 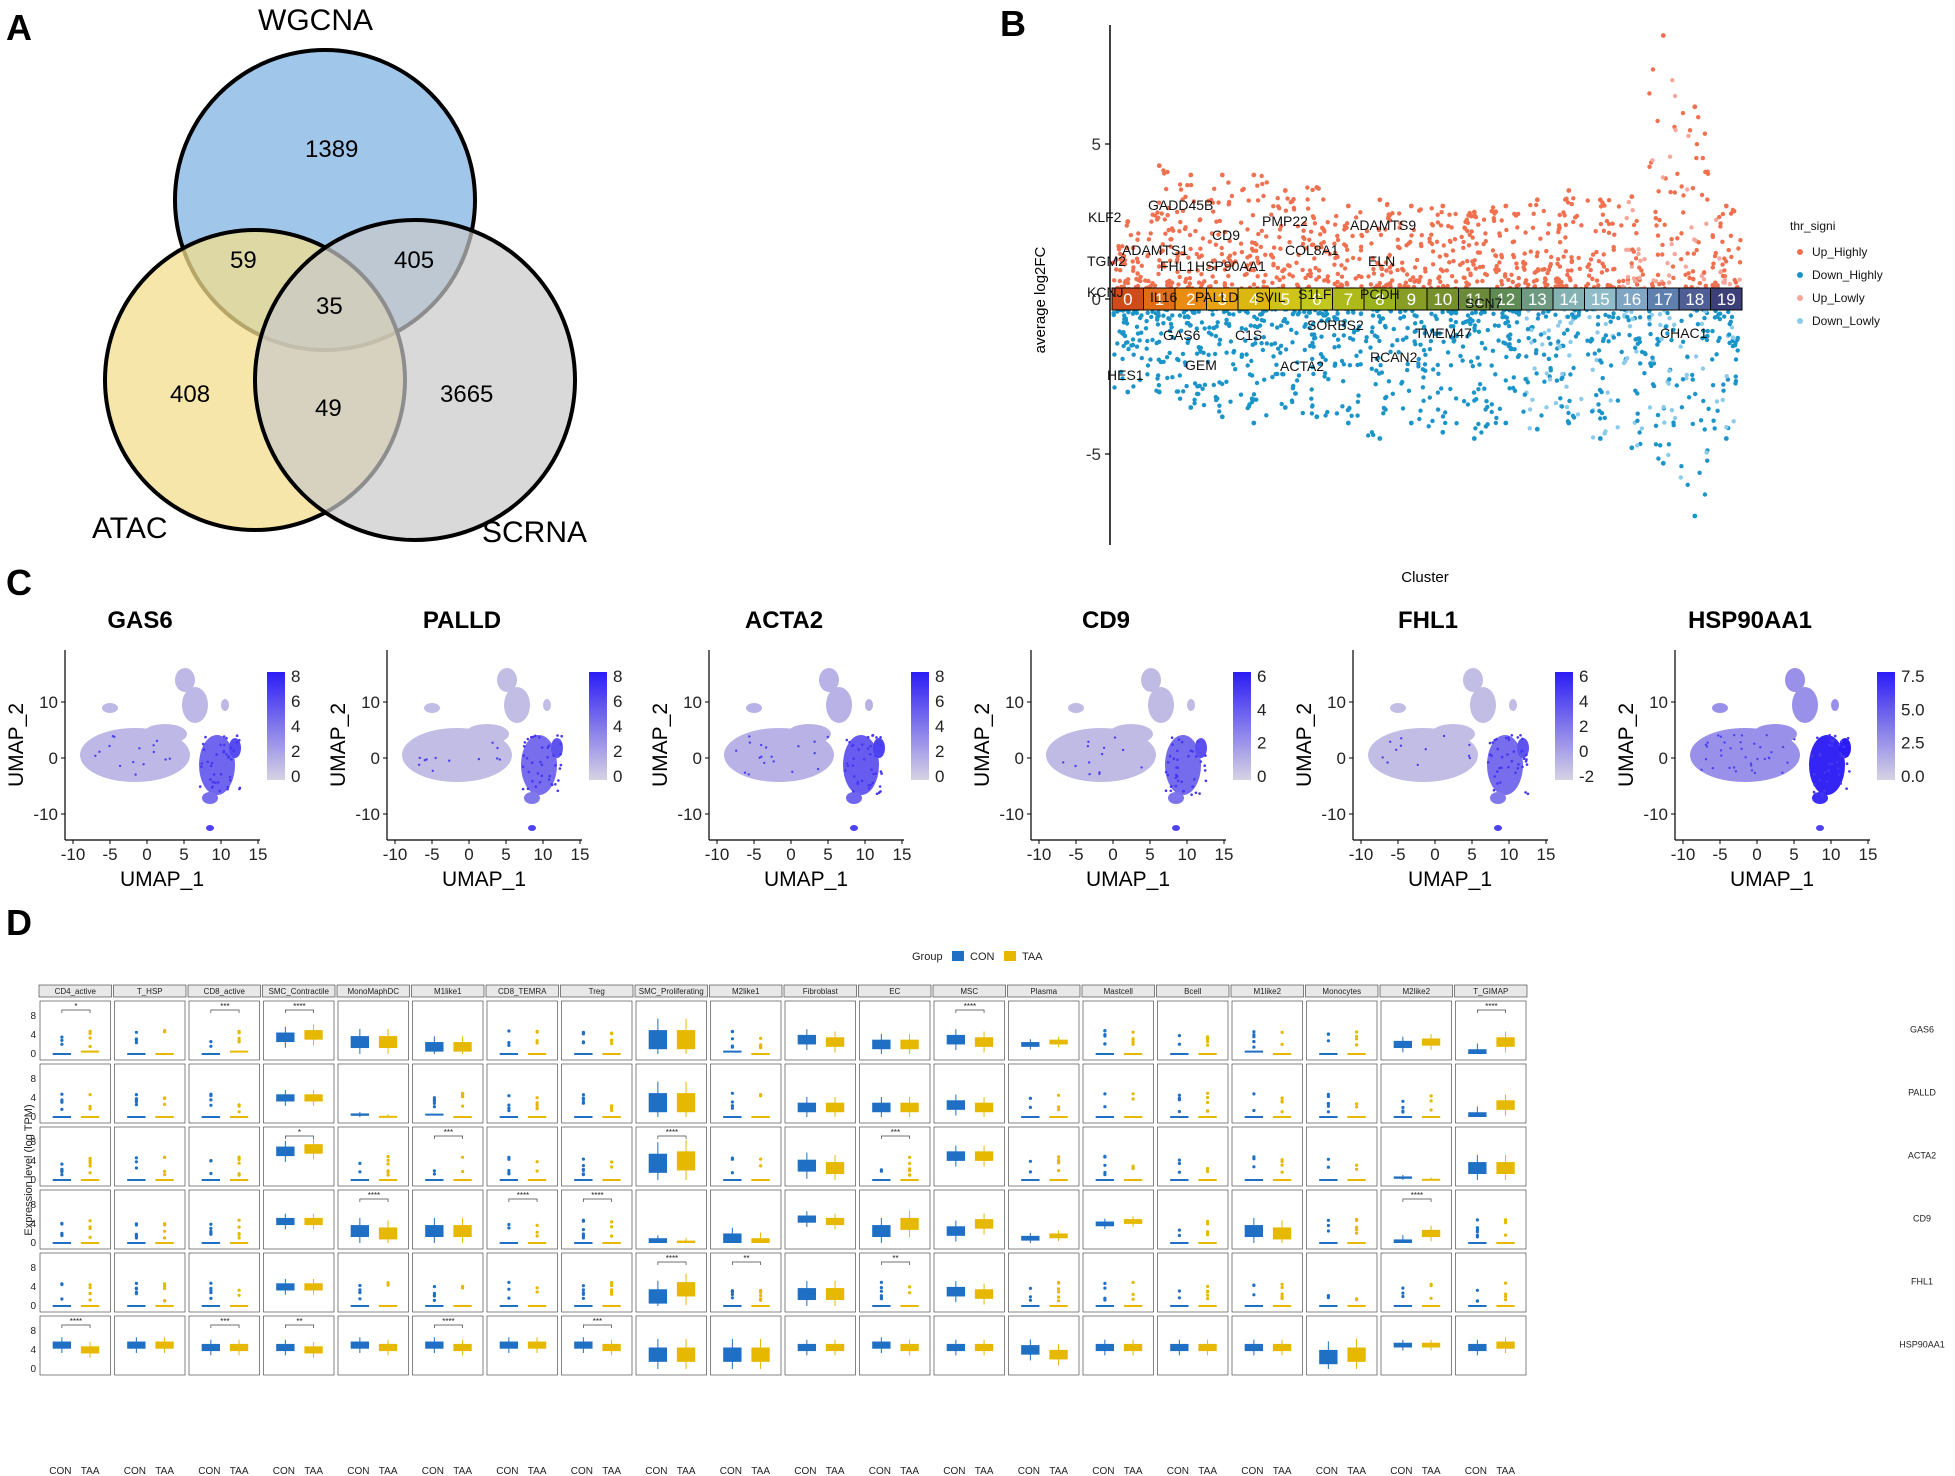 I want to click on panel-label-d: D, so click(x=19, y=922).